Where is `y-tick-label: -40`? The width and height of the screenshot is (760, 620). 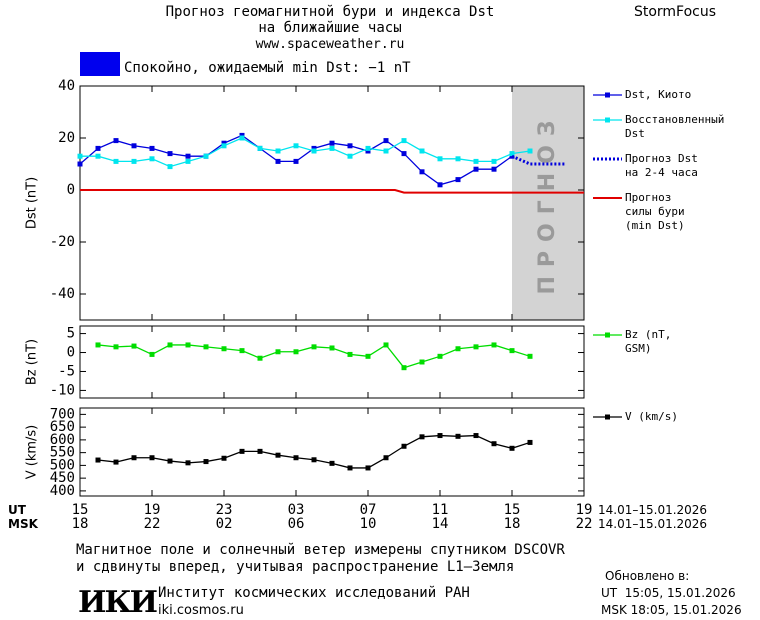 y-tick-label: -40 is located at coordinates (62, 294).